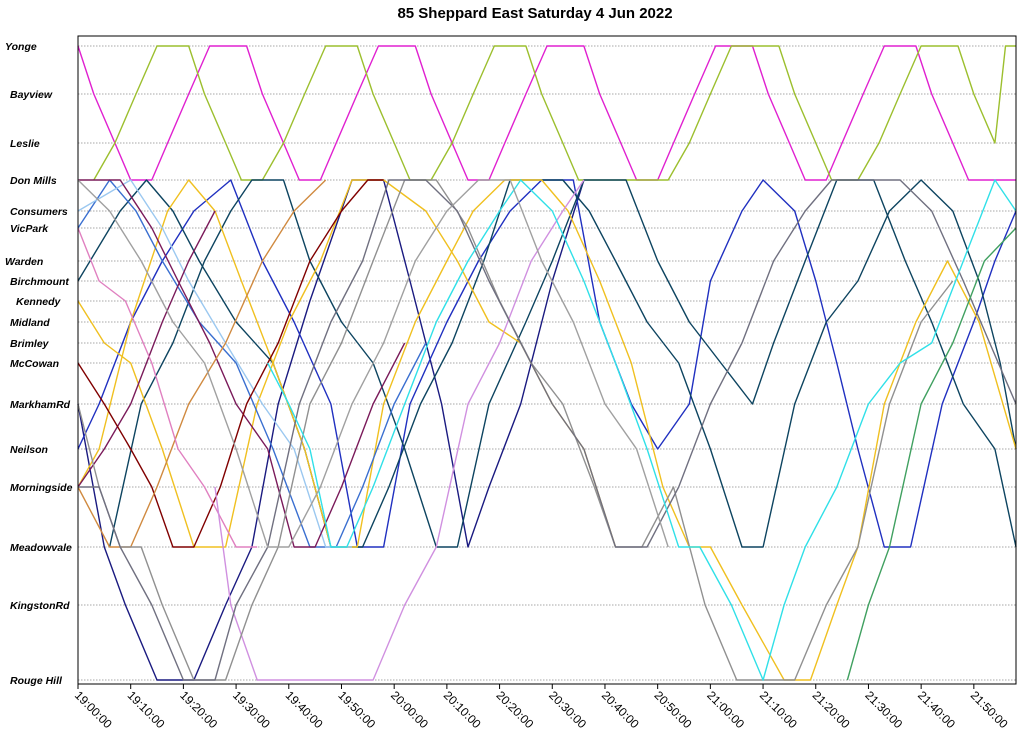  I want to click on x-tick-label: 20:10:00, so click(462, 709).